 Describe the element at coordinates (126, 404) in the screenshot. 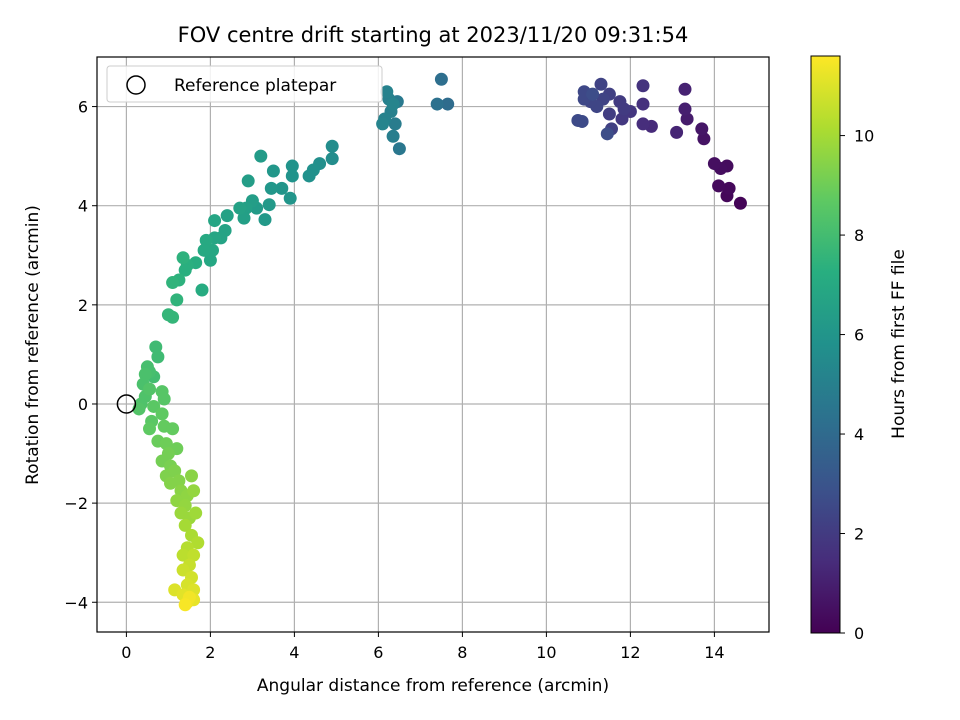

I see `reference-platepar-marker` at that location.